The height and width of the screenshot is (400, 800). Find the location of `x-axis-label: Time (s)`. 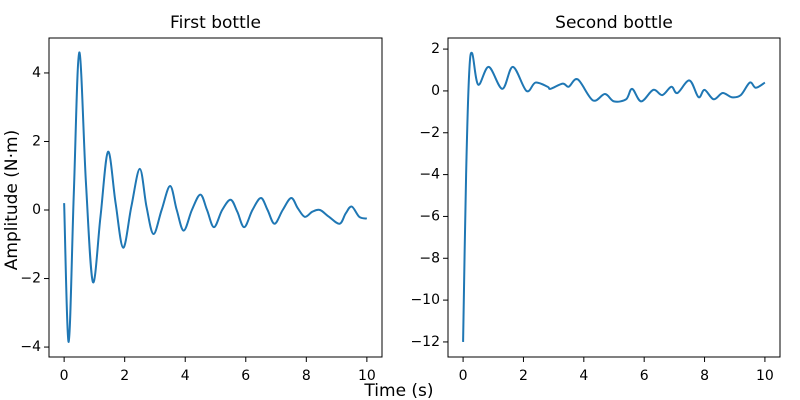

x-axis-label: Time (s) is located at coordinates (398, 390).